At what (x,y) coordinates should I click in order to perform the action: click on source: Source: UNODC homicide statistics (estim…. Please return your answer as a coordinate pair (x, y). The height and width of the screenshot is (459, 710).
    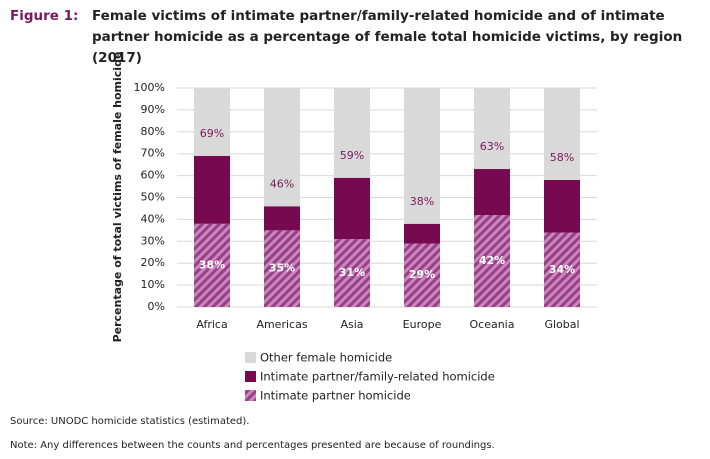
    Looking at the image, I should click on (130, 421).